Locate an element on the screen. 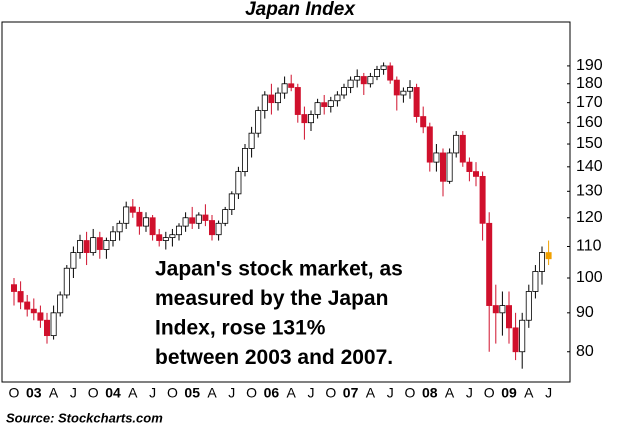 The image size is (620, 427). annotation: Index, rose 131% is located at coordinates (240, 328).